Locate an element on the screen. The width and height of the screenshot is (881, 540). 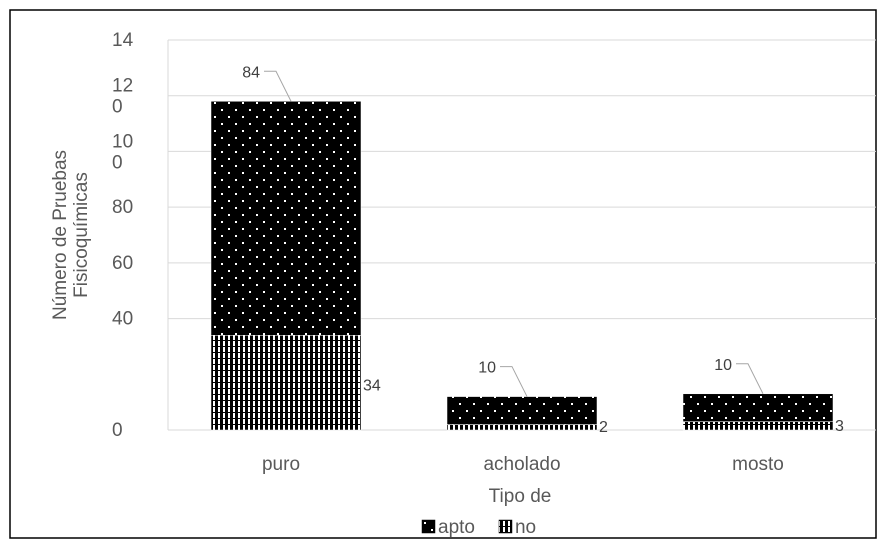
x-tick-label: acholado is located at coordinates (521, 464).